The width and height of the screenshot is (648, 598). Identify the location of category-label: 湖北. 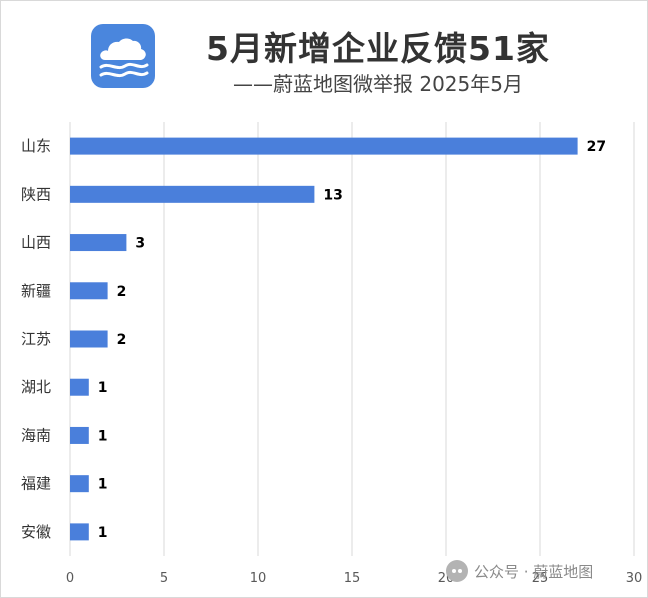
(36, 387).